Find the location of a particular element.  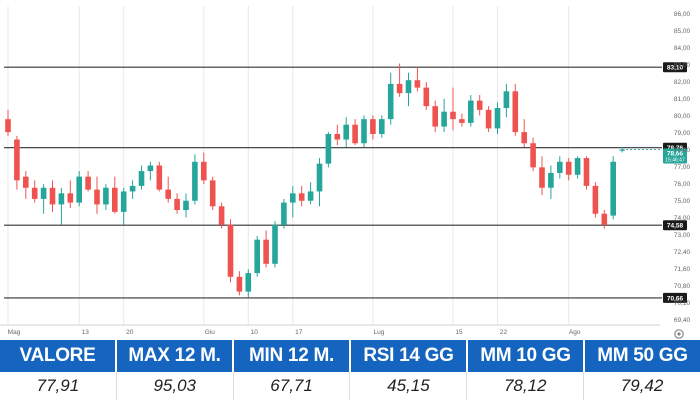

stats-value-row: 77,91 95,03 67,71 45,15 78,12 79,42 is located at coordinates (350, 386).